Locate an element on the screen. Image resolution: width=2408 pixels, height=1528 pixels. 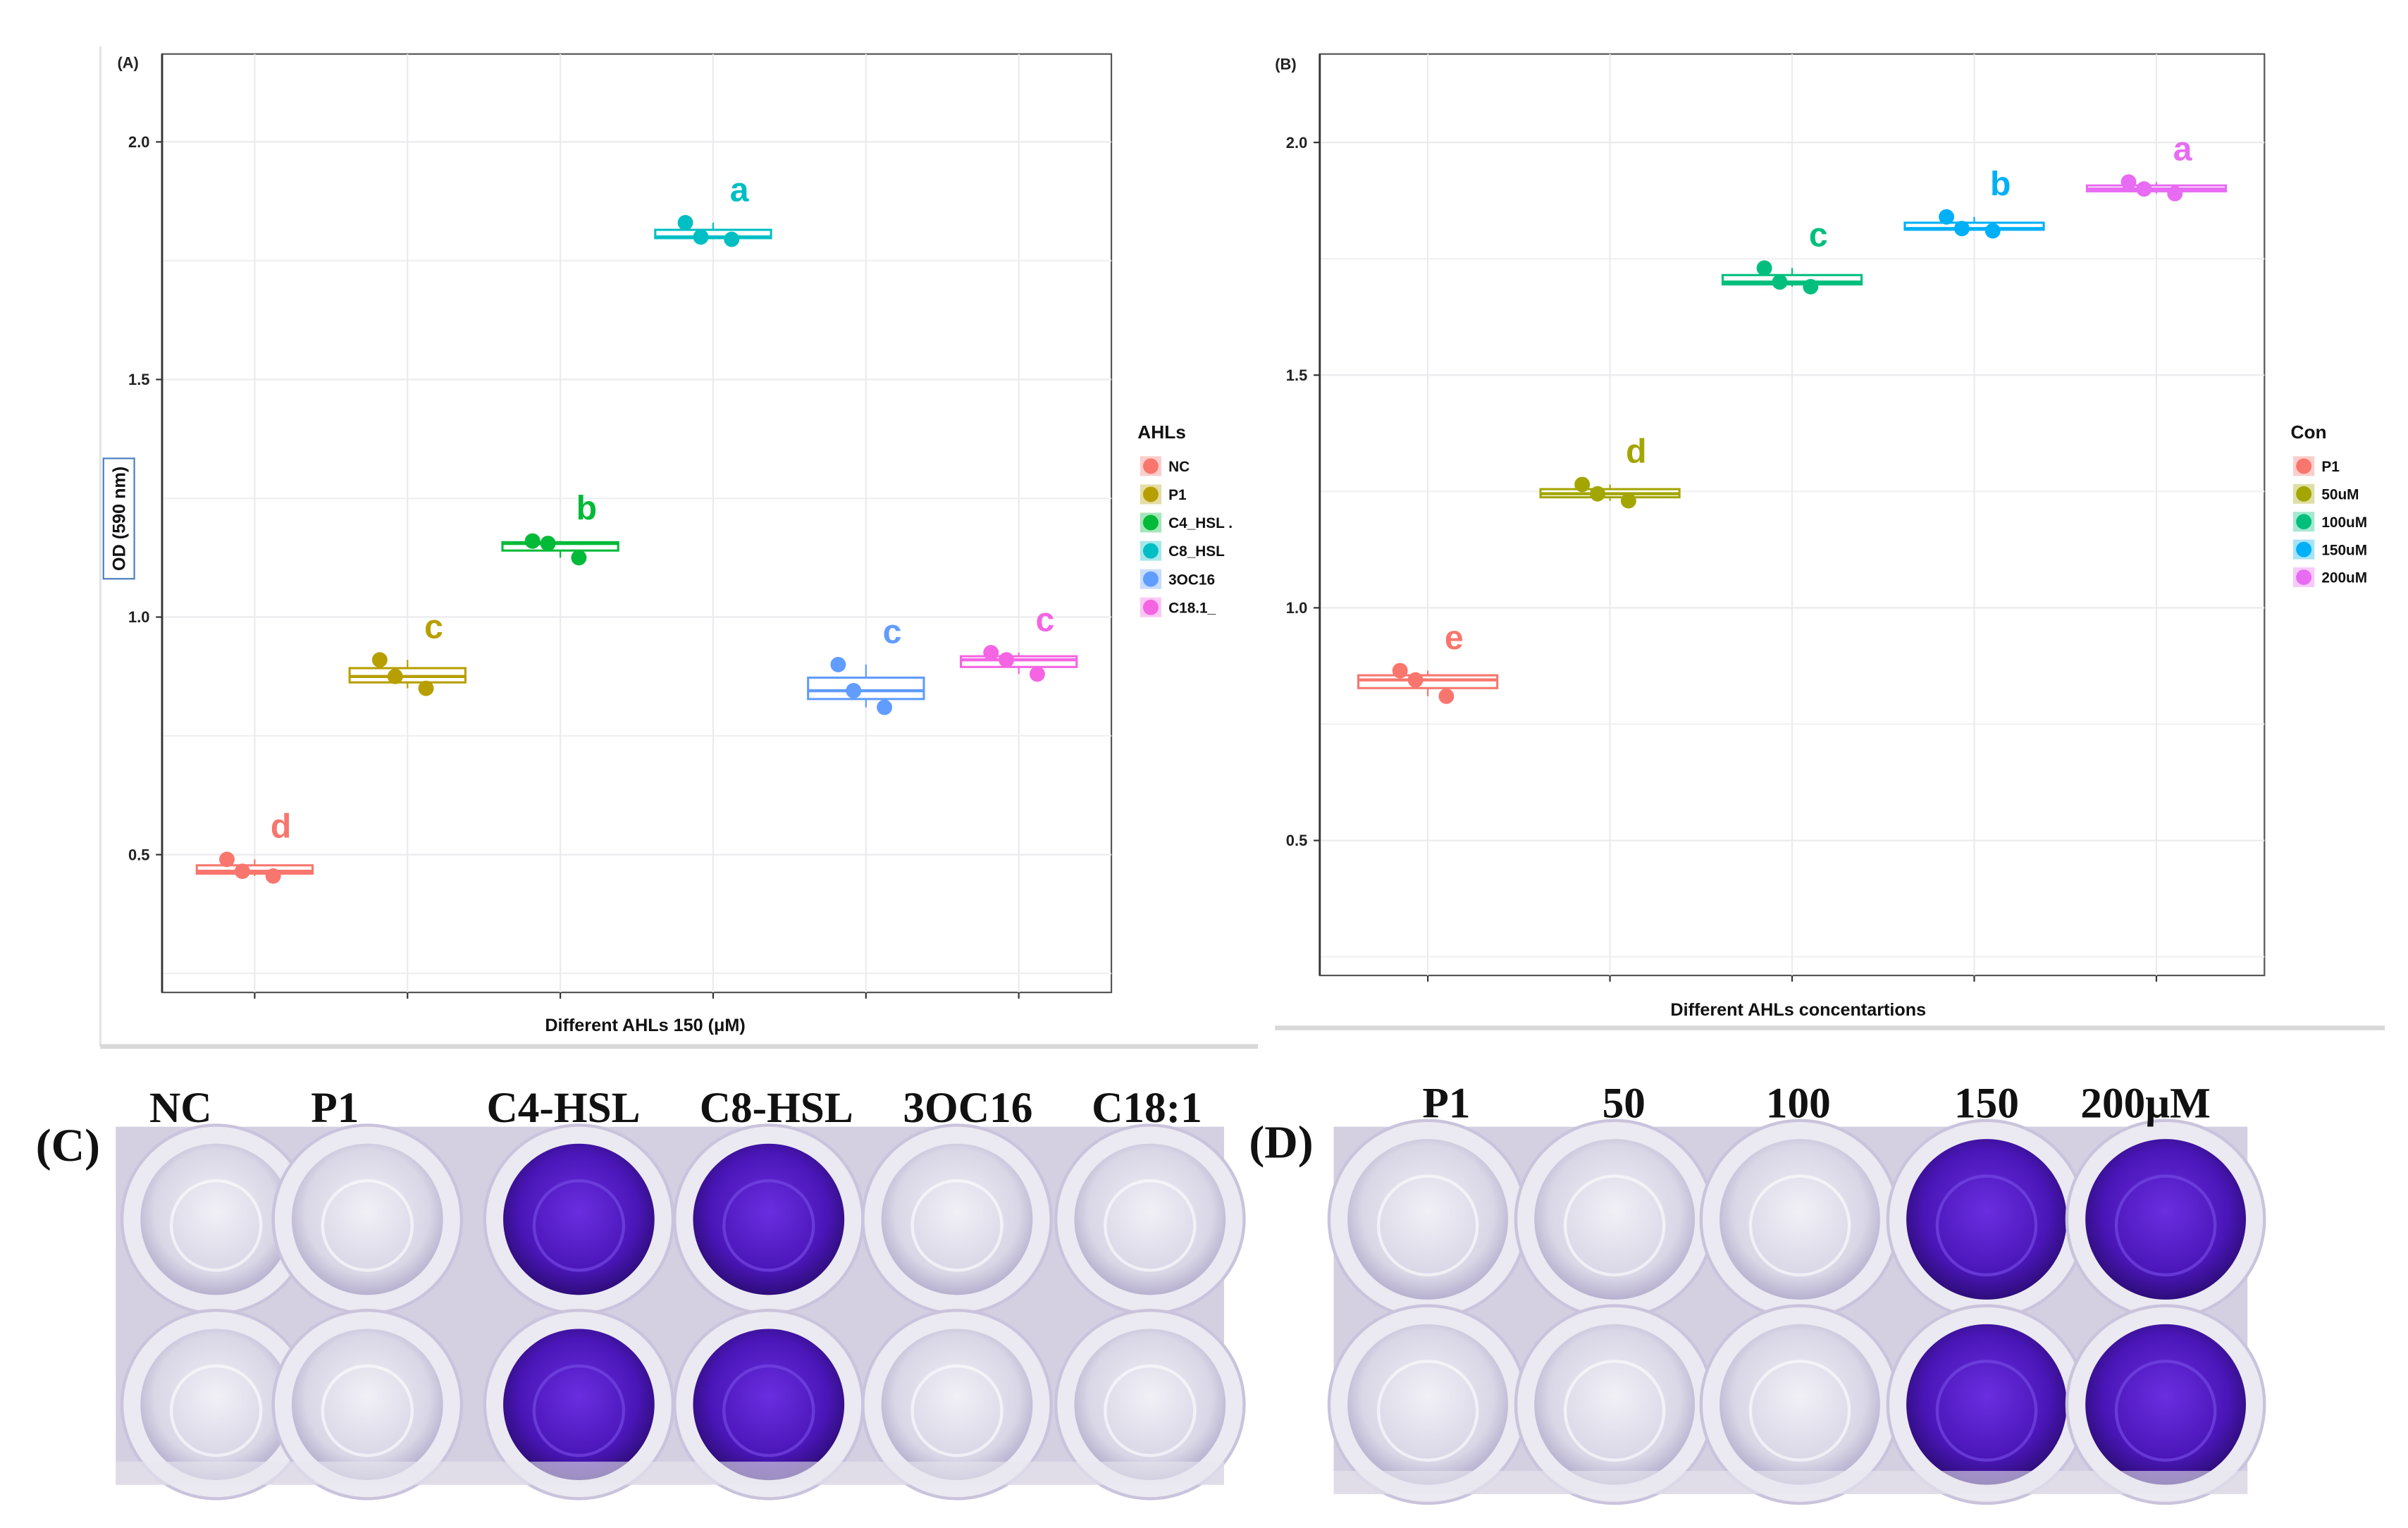
panel-label: (C) is located at coordinates (68, 1145).